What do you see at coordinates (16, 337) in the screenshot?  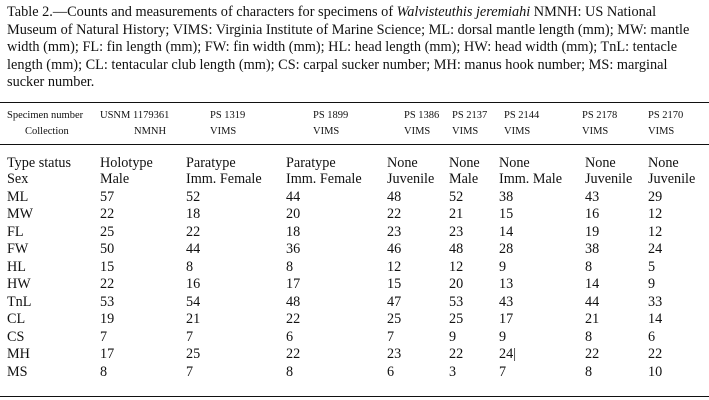 I see `row-label: CS` at bounding box center [16, 337].